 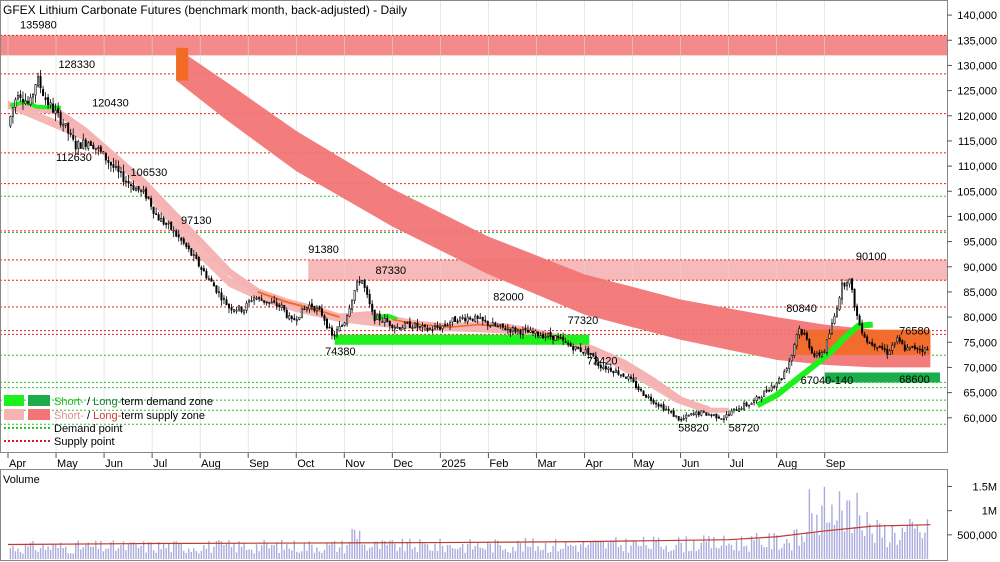 What do you see at coordinates (546, 464) in the screenshot?
I see `time-tick-label: Mar` at bounding box center [546, 464].